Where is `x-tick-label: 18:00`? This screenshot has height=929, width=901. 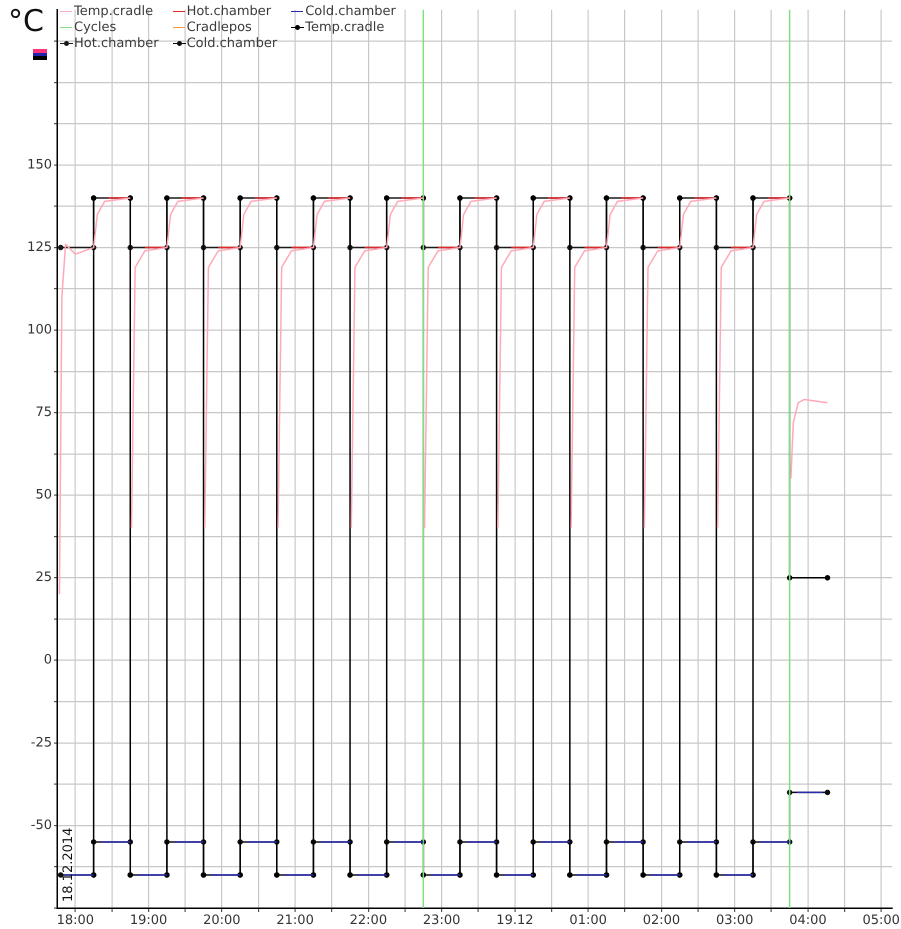 x-tick-label: 18:00 is located at coordinates (75, 920).